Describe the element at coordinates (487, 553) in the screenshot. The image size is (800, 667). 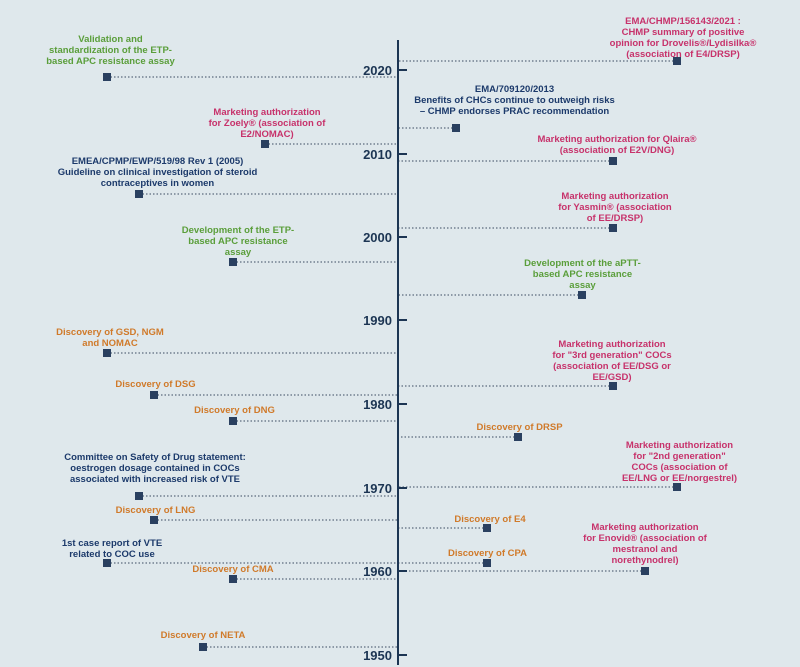
I see `event-label-cpa: Discovery of CPA` at that location.